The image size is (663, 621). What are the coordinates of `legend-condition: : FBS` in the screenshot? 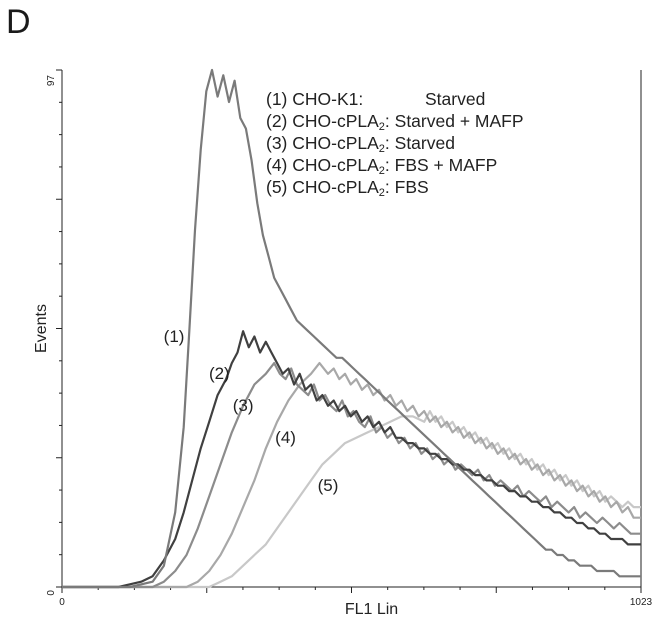 It's located at (407, 187).